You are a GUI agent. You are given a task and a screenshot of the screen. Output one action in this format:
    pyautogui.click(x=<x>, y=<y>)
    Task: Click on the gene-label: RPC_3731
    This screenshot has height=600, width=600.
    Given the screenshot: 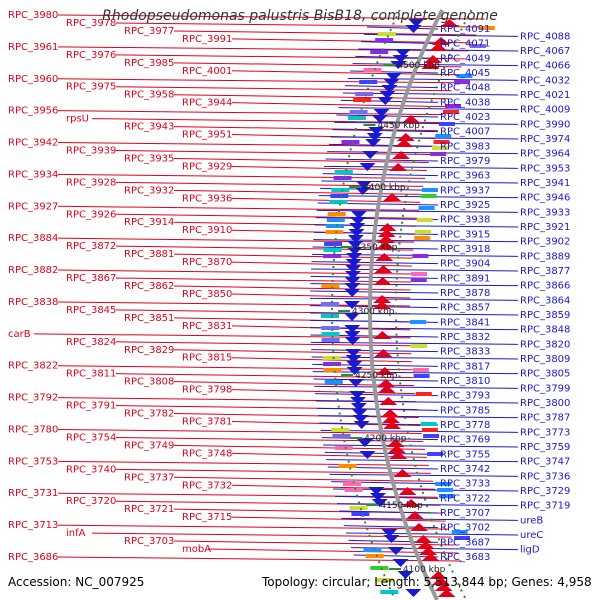 What is the action you would take?
    pyautogui.click(x=33, y=493)
    